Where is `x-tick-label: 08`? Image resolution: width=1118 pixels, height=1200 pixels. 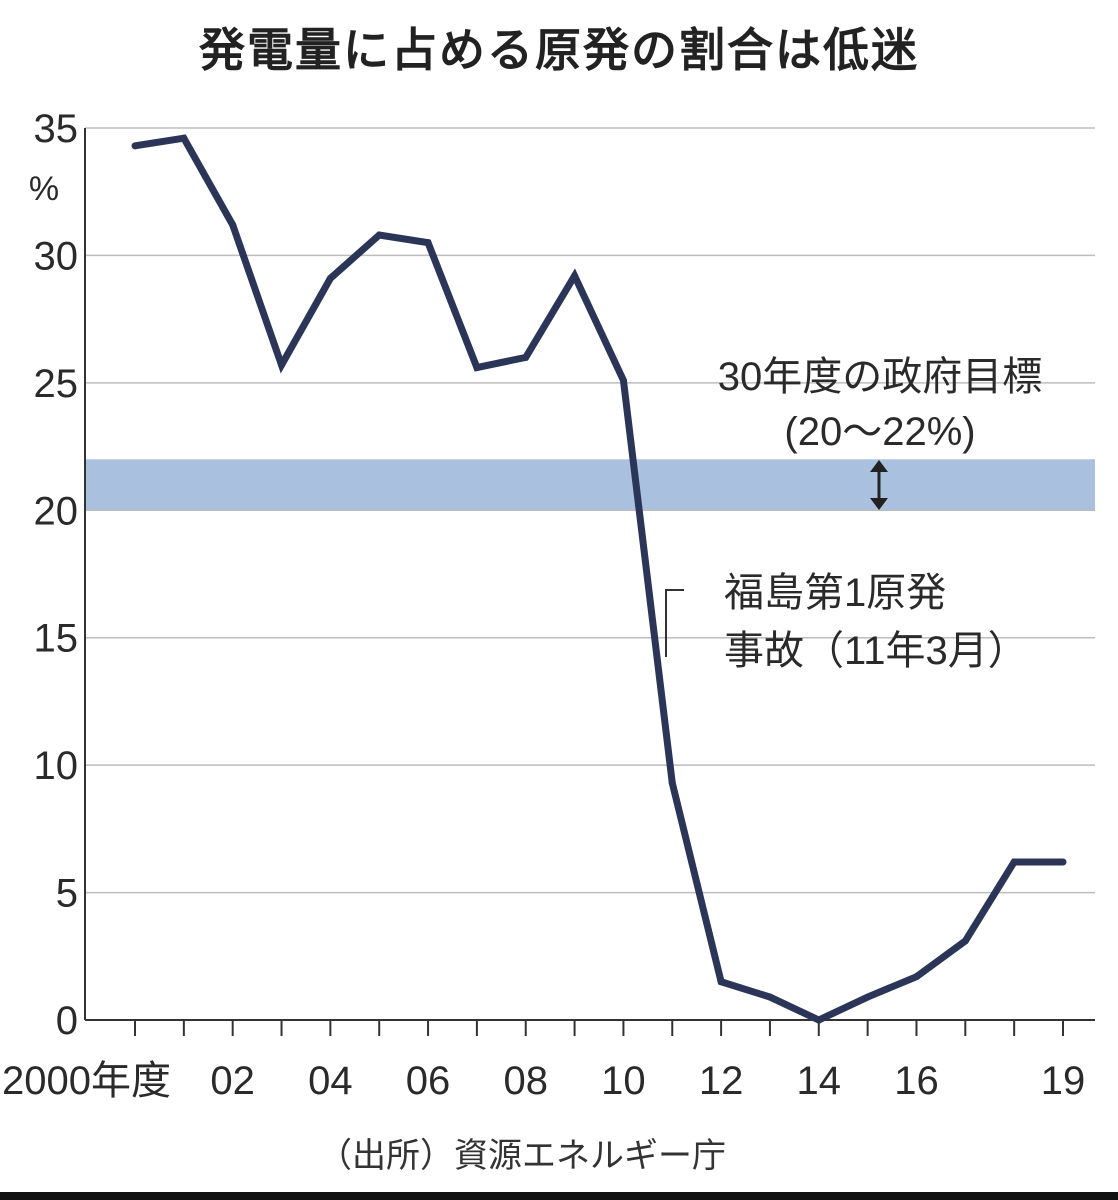 x-tick-label: 08 is located at coordinates (525, 1081).